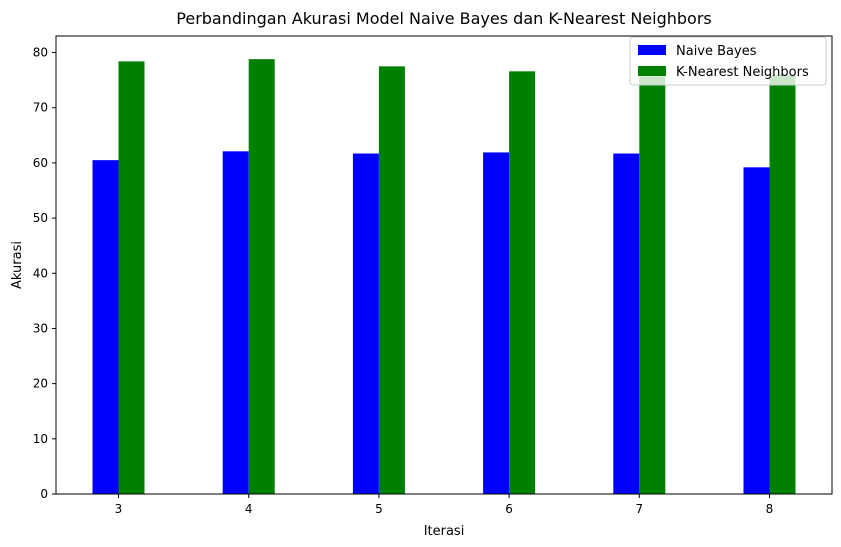  Describe the element at coordinates (40, 218) in the screenshot. I see `y-tick-label: 50` at that location.